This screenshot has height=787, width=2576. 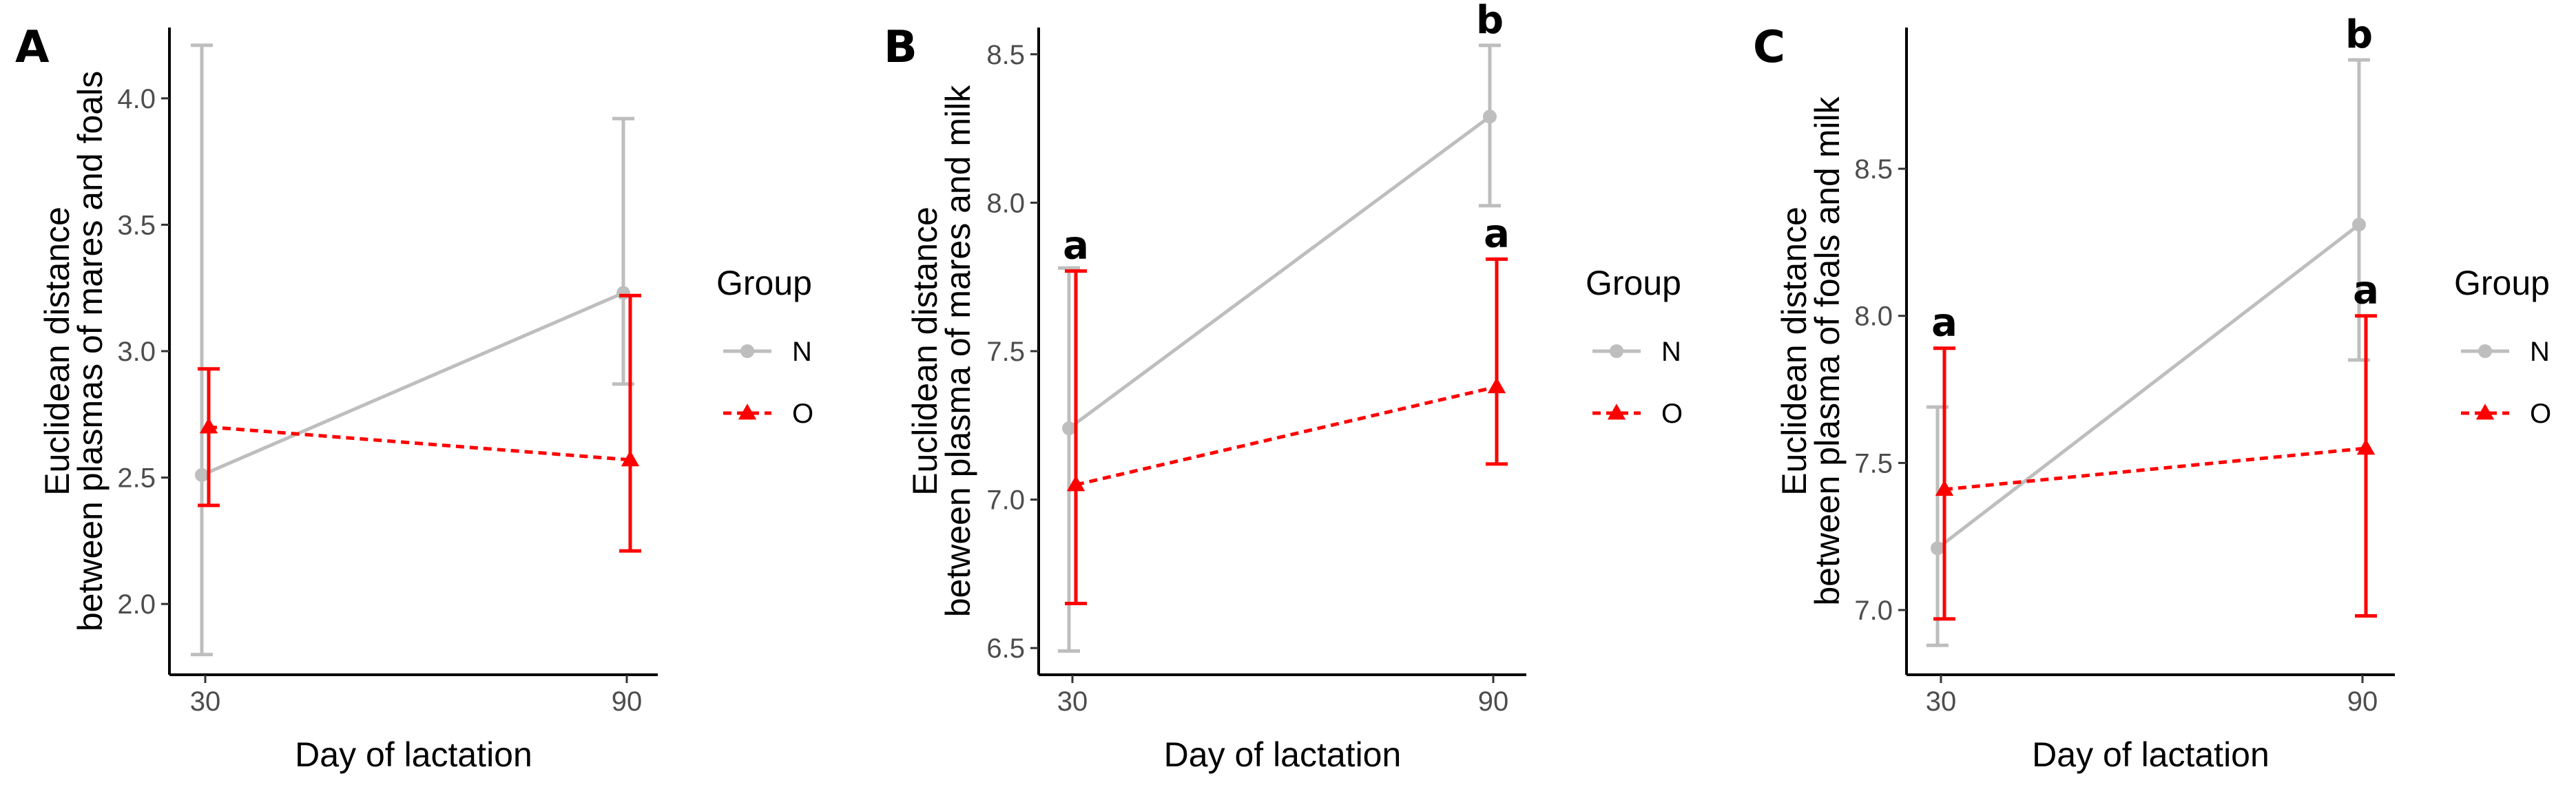 I want to click on panel-tag: C, so click(x=1769, y=47).